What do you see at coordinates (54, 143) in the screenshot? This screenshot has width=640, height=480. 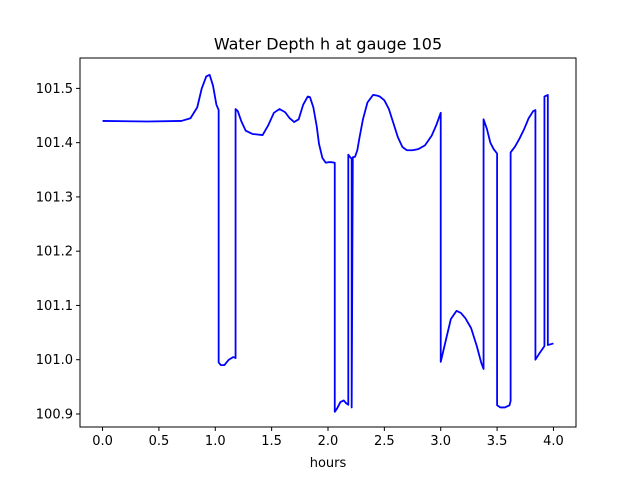 I see `y-tick-label: 101.4` at bounding box center [54, 143].